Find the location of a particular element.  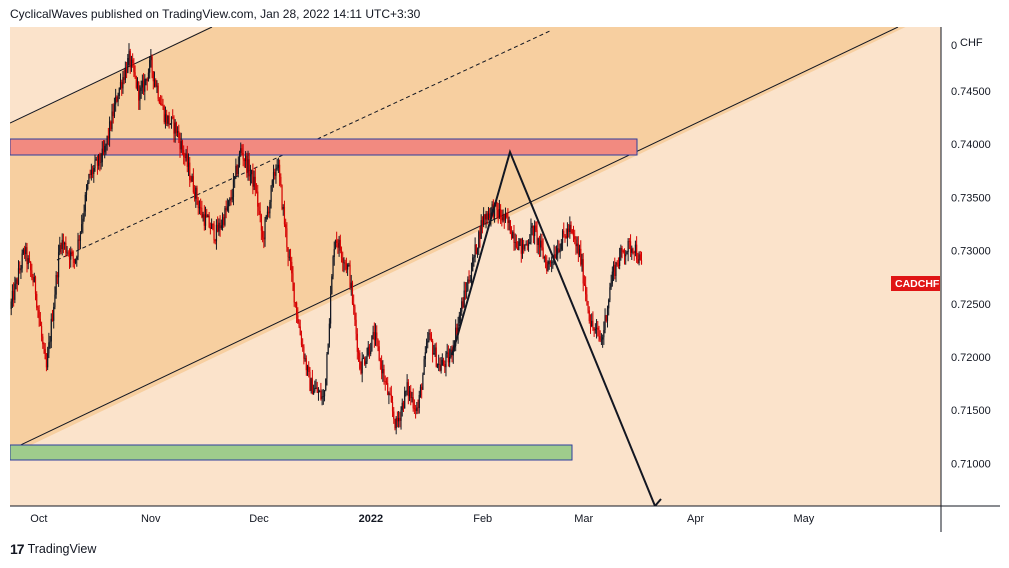

price-tick: 0.74500 is located at coordinates (971, 92).